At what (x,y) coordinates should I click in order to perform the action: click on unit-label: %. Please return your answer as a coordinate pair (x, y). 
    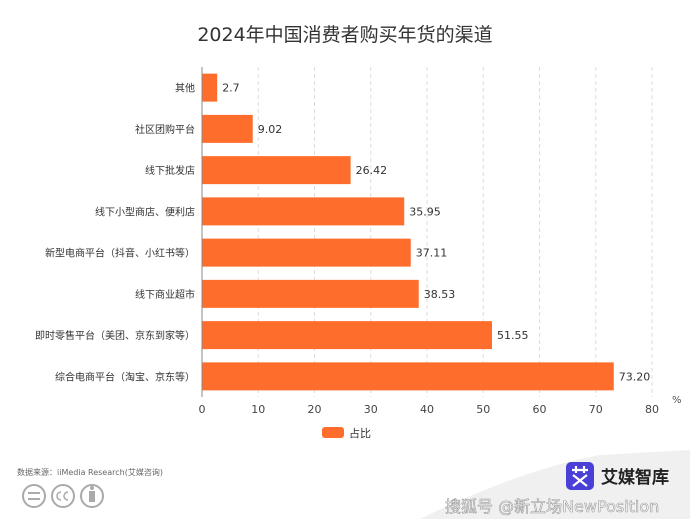
    Looking at the image, I should click on (677, 400).